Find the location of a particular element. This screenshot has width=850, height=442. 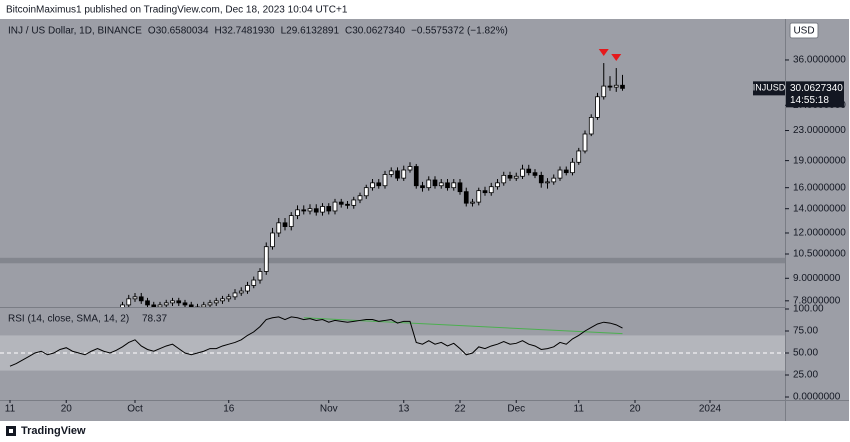

x-tick-label: 13 is located at coordinates (404, 409).